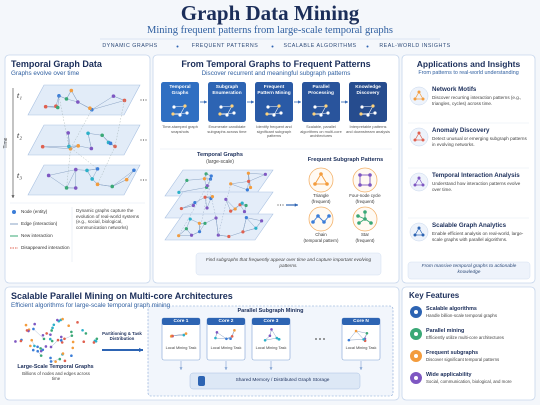 The height and width of the screenshot is (405, 540). What do you see at coordinates (469, 225) in the screenshot?
I see `app-title: Scalable Graph Analytics` at bounding box center [469, 225].